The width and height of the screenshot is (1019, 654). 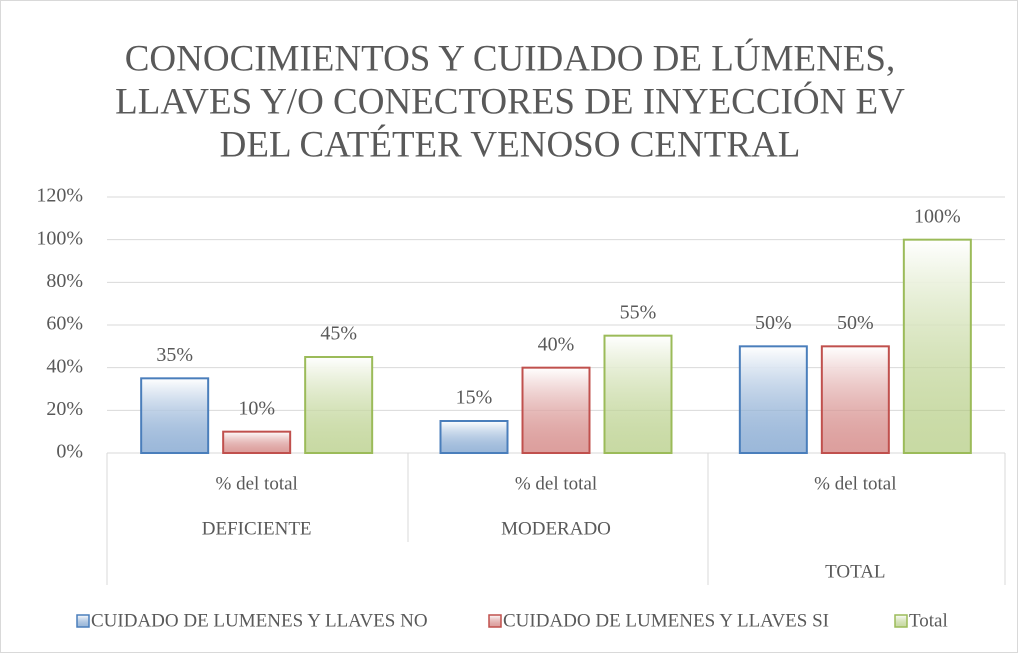 What do you see at coordinates (510, 101) in the screenshot?
I see `chart-title: LLAVES Y/O CONECTORES DE INYECCIÓN EV` at bounding box center [510, 101].